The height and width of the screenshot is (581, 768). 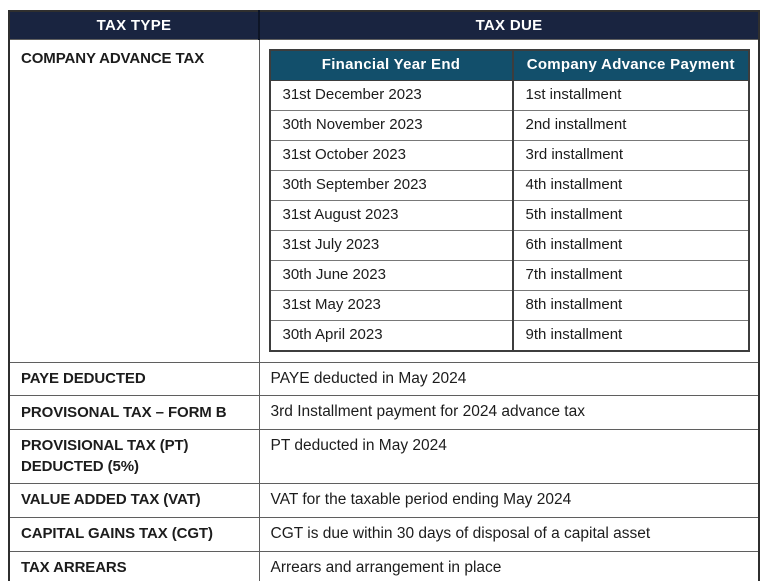 I want to click on tax-type-cell: VALUE ADDED TAX (VAT), so click(x=134, y=500).